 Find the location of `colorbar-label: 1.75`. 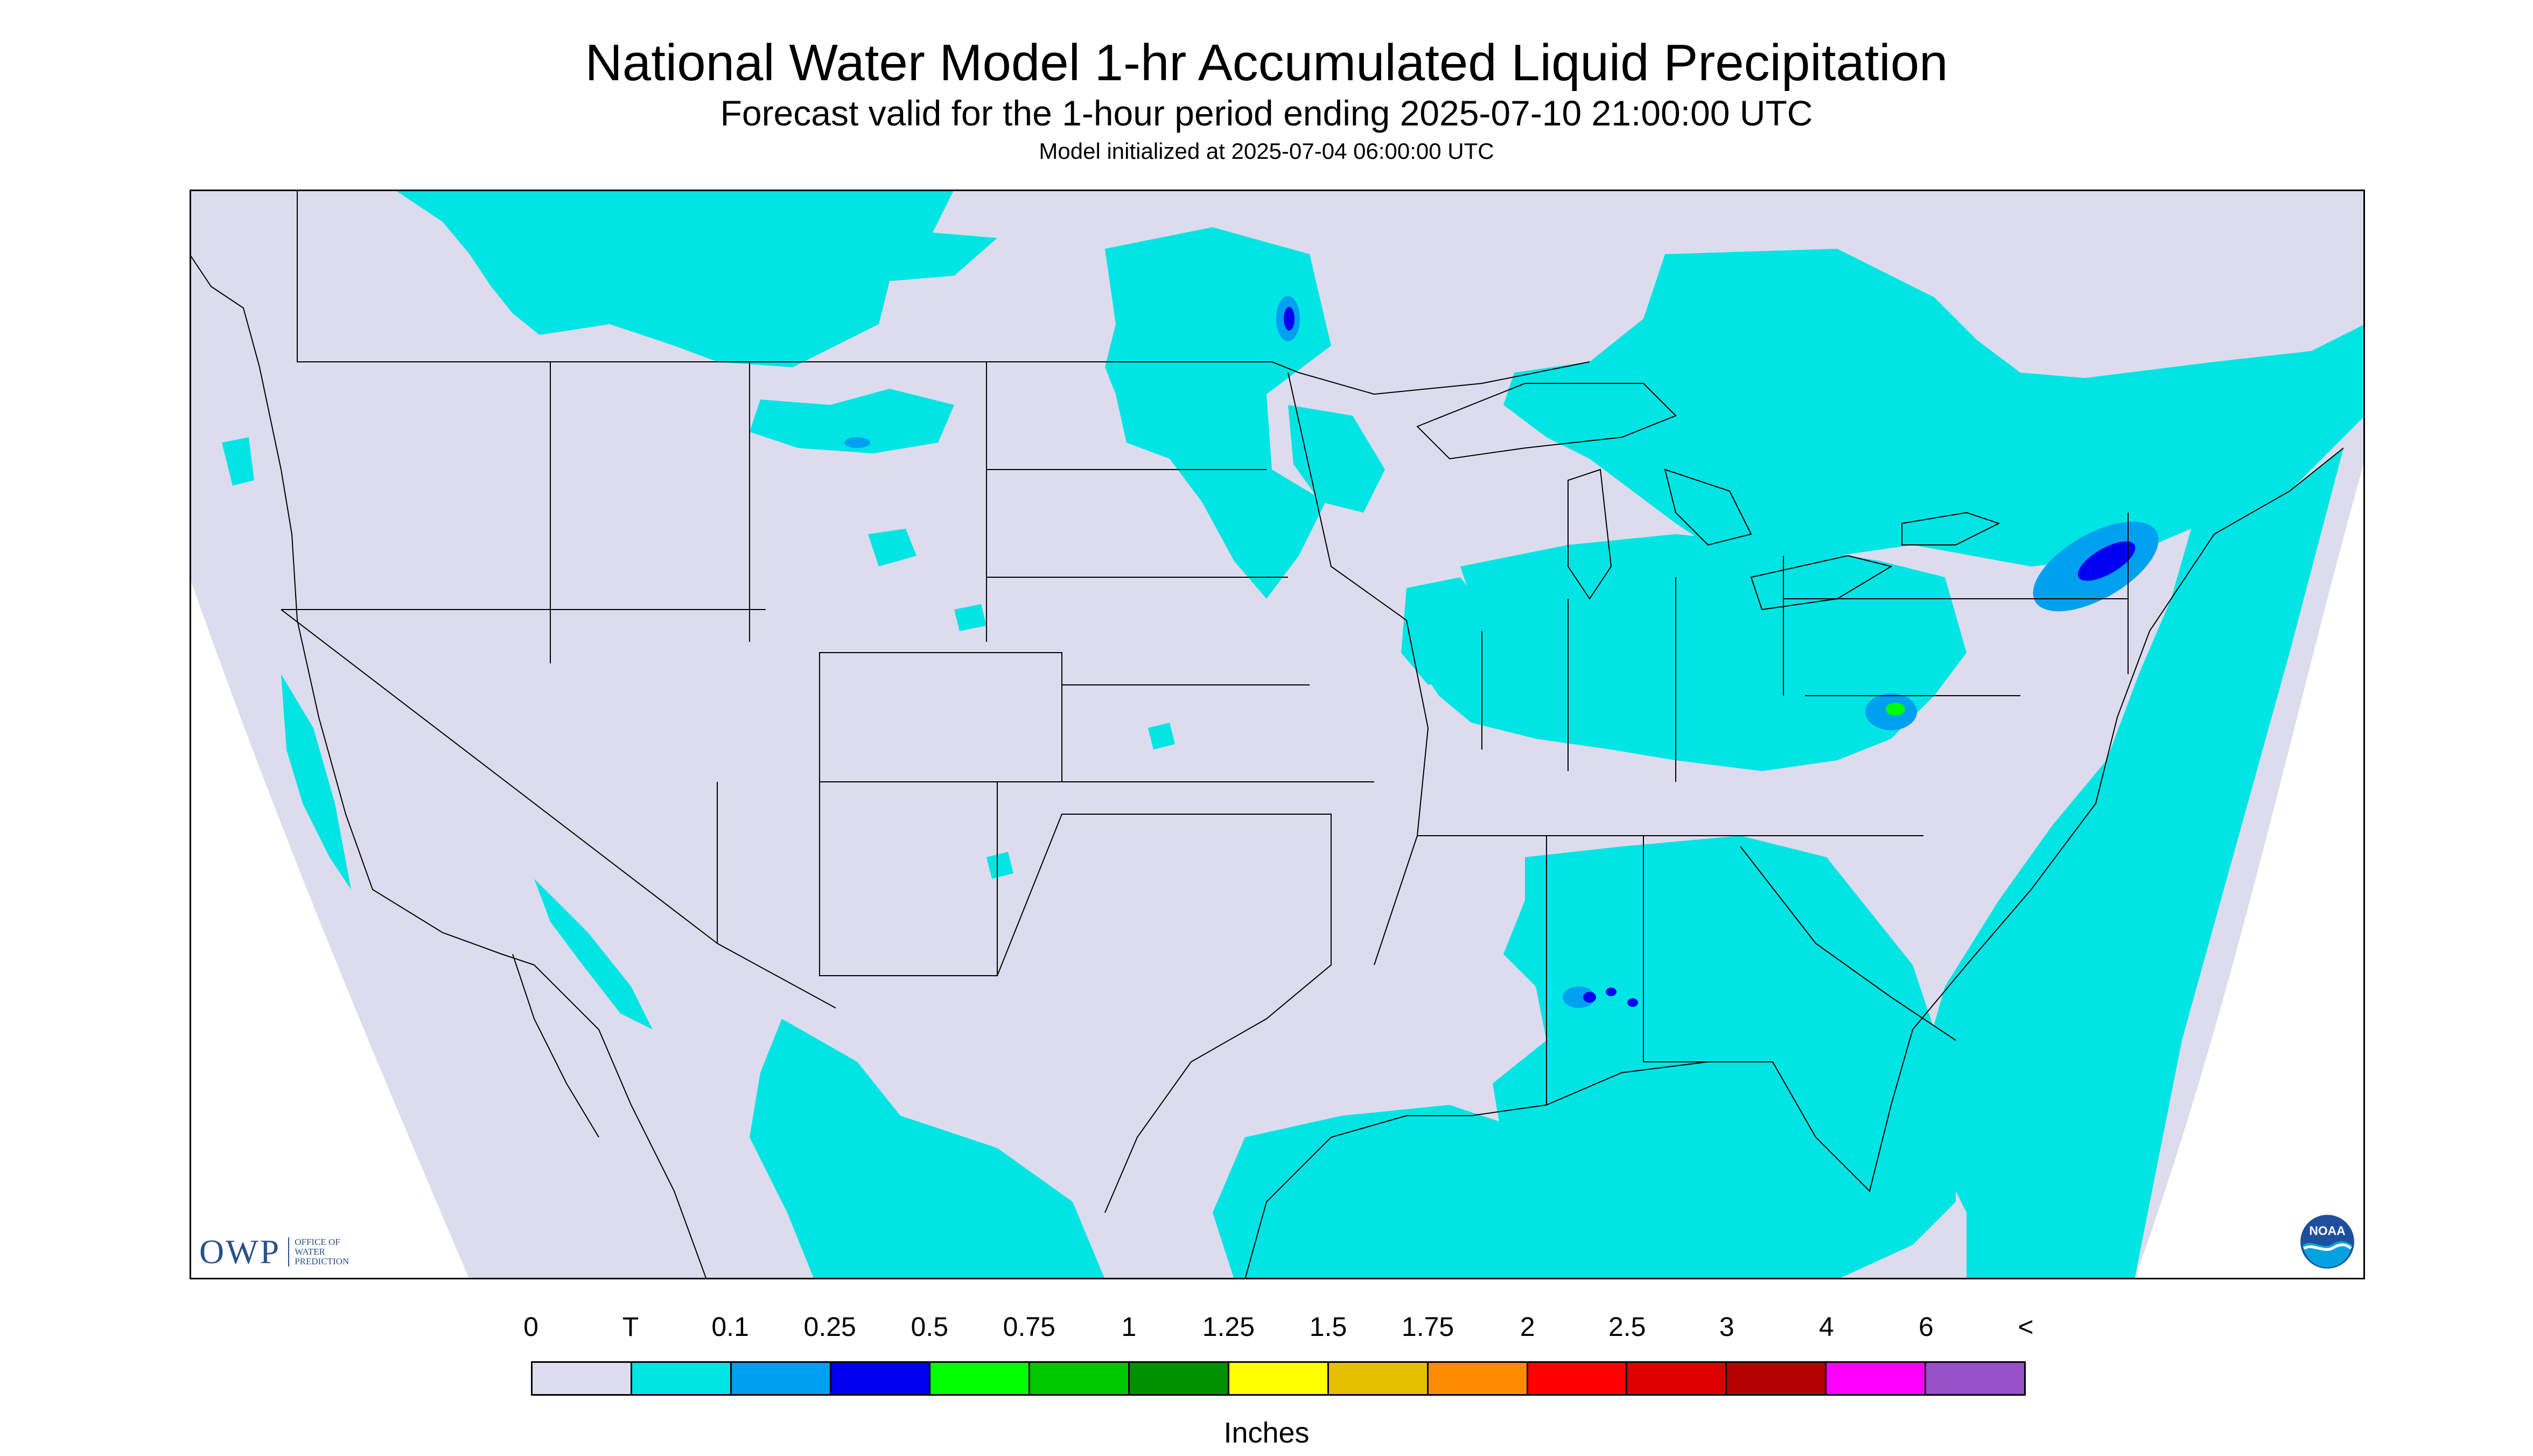

colorbar-label: 1.75 is located at coordinates (1428, 1327).